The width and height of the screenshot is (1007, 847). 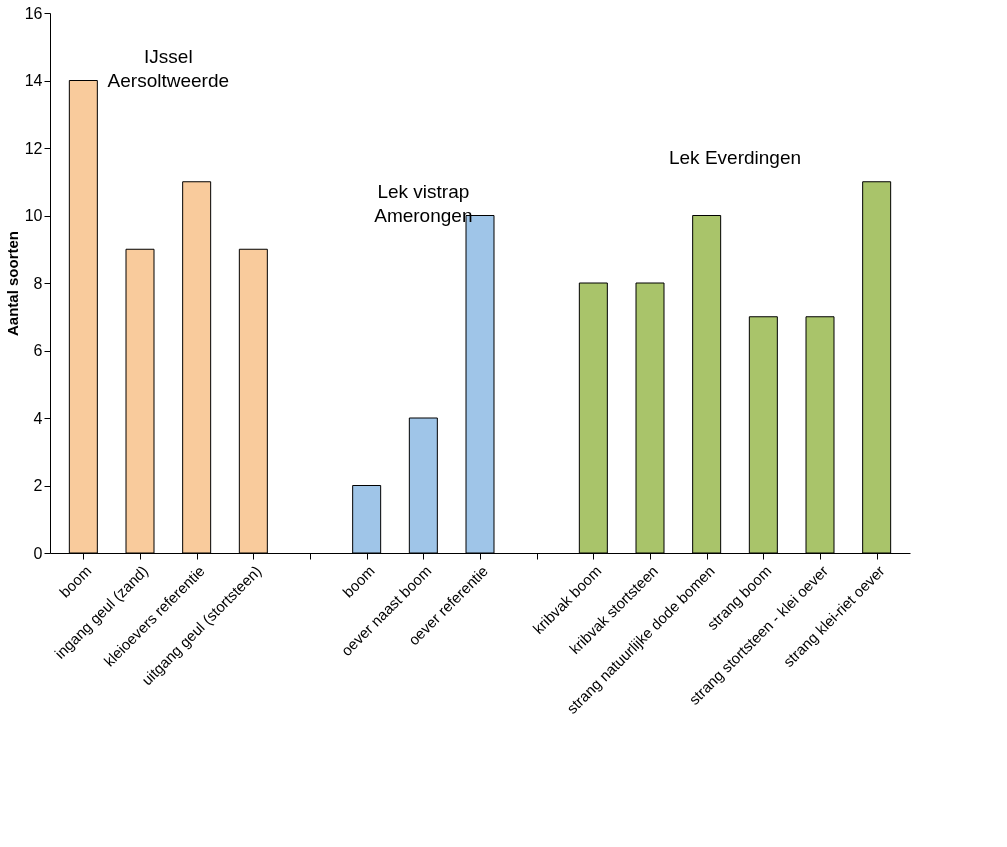 What do you see at coordinates (12, 283) in the screenshot?
I see `y-axis-title: Aantal soorten` at bounding box center [12, 283].